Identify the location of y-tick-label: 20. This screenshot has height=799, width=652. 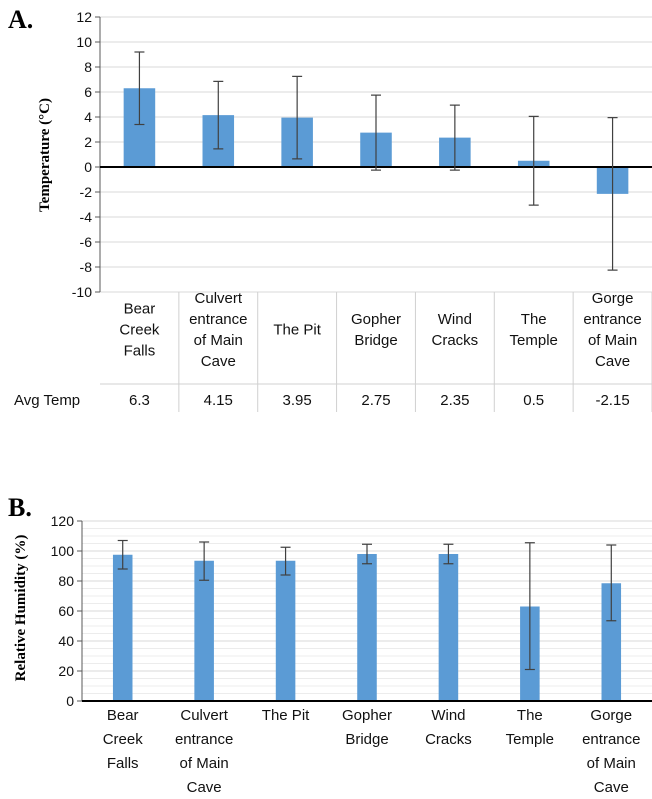
(66, 671).